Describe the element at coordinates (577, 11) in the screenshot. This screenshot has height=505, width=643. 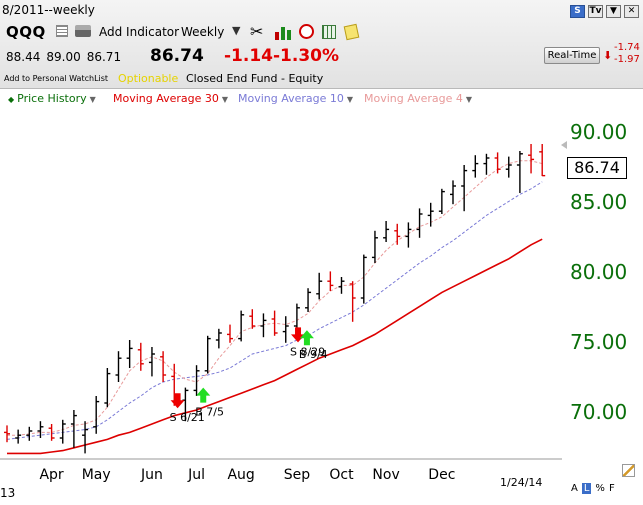
I see `share-icon: S` at that location.